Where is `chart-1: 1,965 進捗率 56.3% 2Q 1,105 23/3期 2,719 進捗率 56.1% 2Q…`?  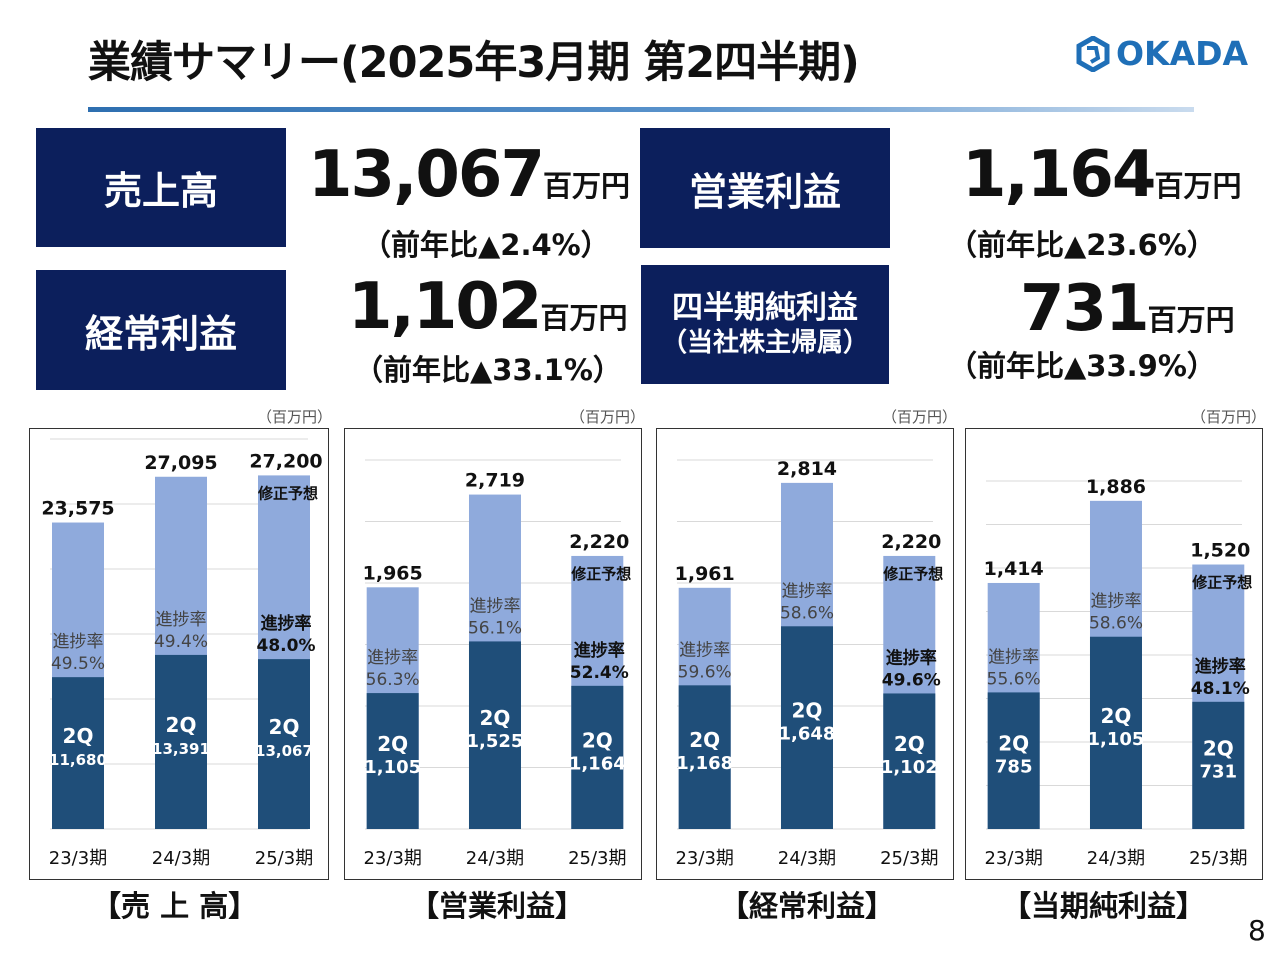 chart-1: 1,965 進捗率 56.3% 2Q 1,105 23/3期 2,719 進捗率 56.1% 2Q… is located at coordinates (493, 654).